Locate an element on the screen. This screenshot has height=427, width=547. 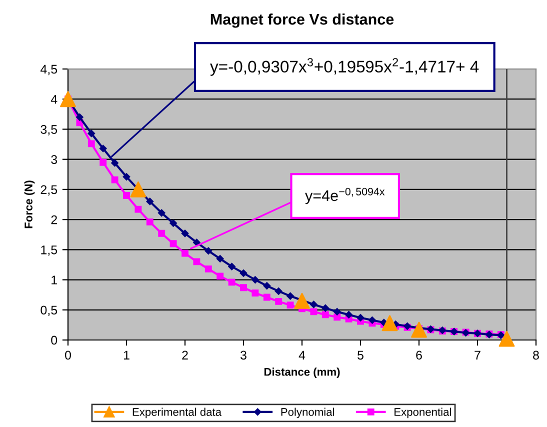
x-tick-label: 5 is located at coordinates (361, 355).